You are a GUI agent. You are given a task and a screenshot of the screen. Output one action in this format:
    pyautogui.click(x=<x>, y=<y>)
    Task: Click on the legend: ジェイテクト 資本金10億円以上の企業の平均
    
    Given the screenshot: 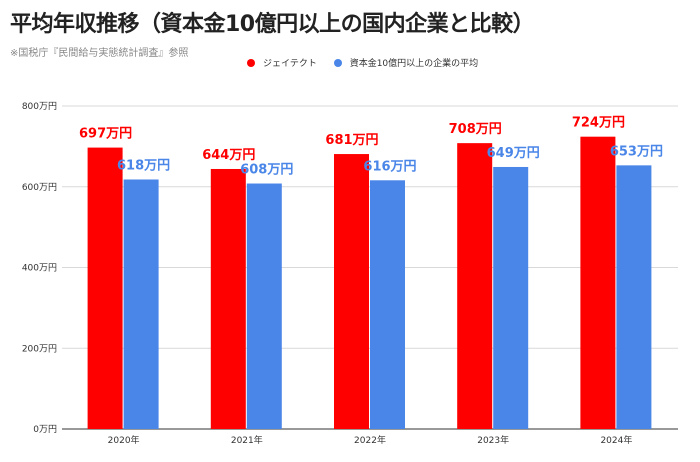 What is the action you would take?
    pyautogui.click(x=369, y=62)
    